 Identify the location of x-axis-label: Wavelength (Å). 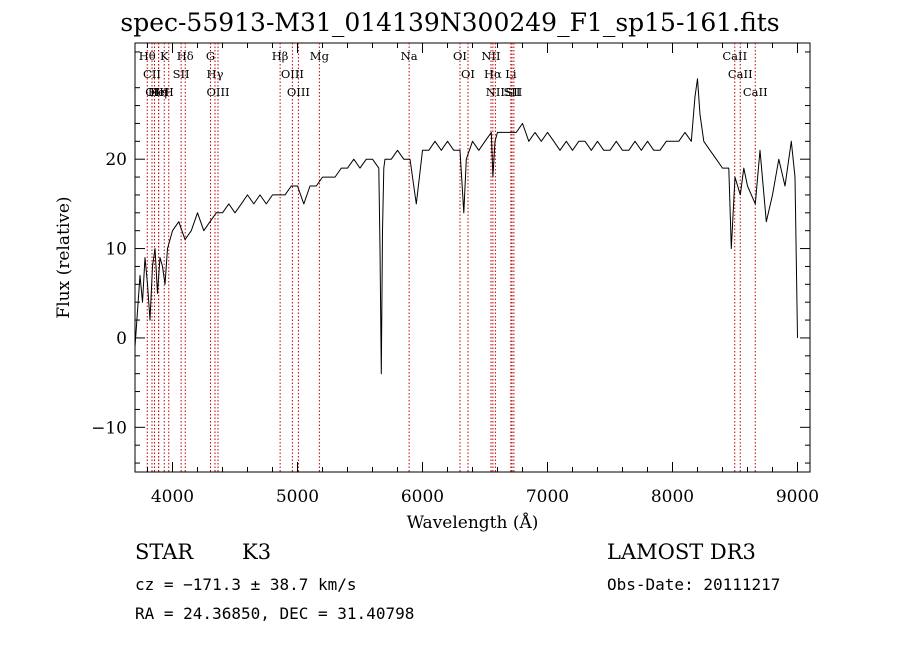
(473, 522).